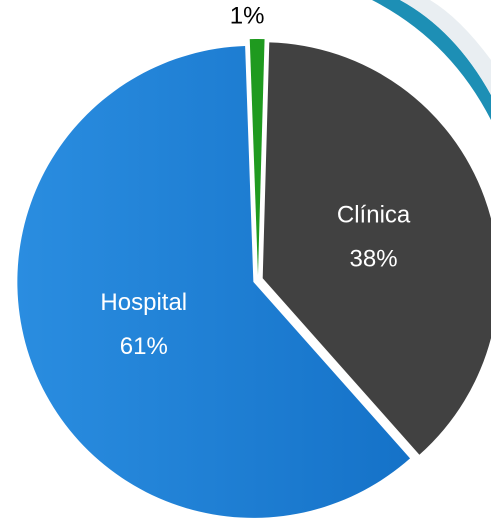  Describe the element at coordinates (374, 258) in the screenshot. I see `slice-value-label: 38%` at that location.